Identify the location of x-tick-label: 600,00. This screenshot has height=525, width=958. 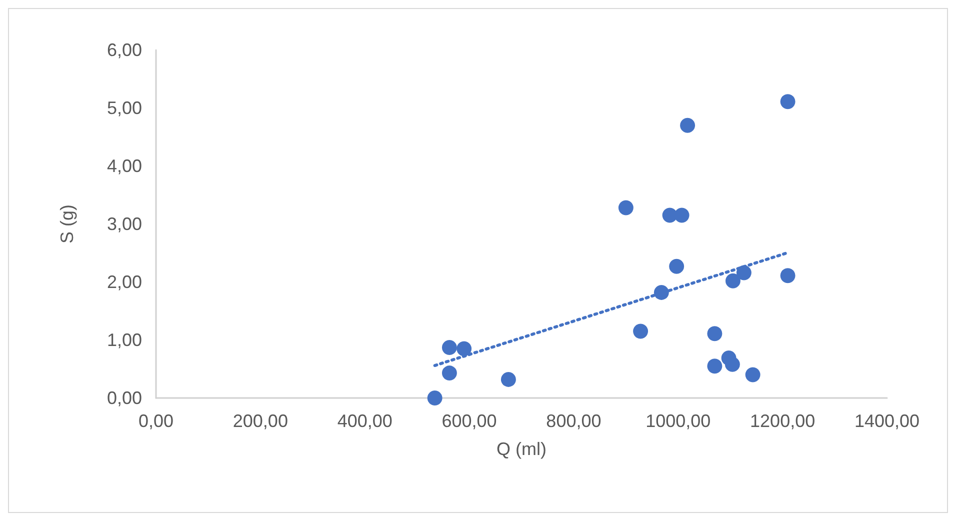
(469, 421).